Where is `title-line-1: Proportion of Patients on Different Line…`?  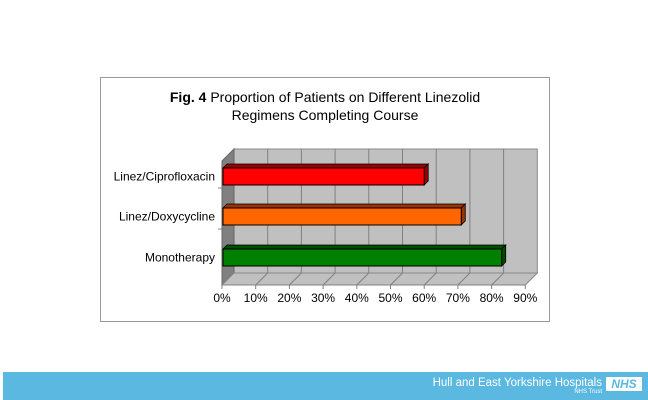 title-line-1: Proportion of Patients on Different Line… is located at coordinates (345, 97).